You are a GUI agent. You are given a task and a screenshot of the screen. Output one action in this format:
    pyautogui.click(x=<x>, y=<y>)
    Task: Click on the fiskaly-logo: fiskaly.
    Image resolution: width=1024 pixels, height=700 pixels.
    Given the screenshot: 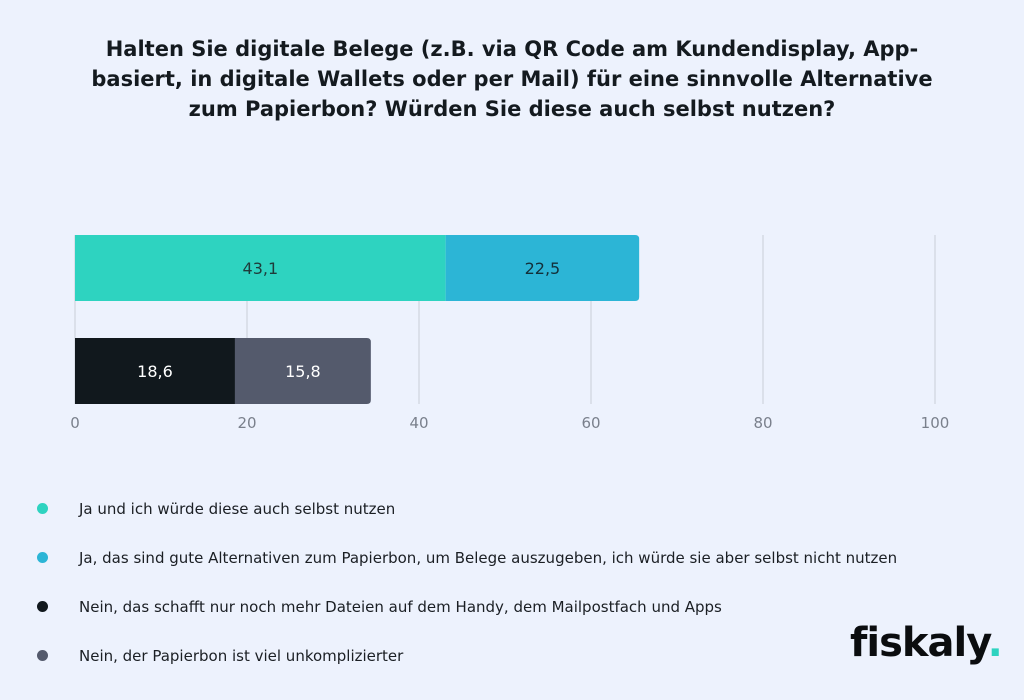 What is the action you would take?
    pyautogui.click(x=926, y=643)
    